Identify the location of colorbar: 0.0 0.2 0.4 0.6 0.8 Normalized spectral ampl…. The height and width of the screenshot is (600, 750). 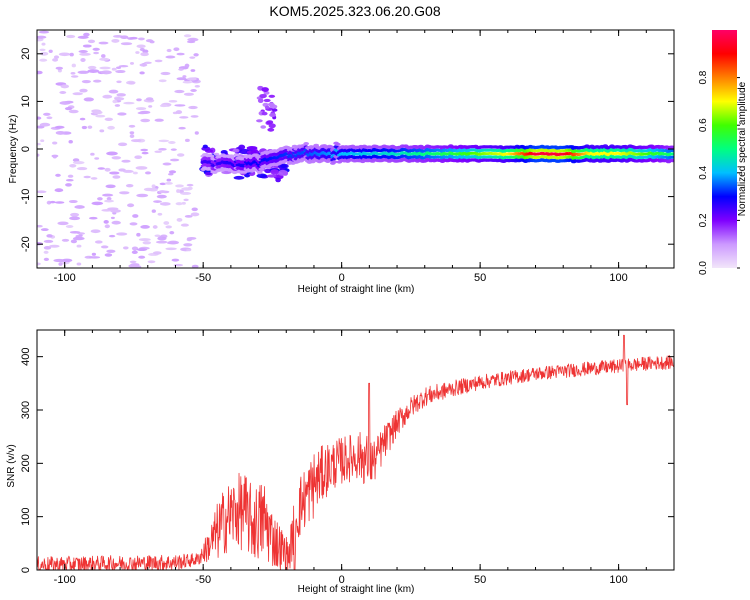
(723, 152).